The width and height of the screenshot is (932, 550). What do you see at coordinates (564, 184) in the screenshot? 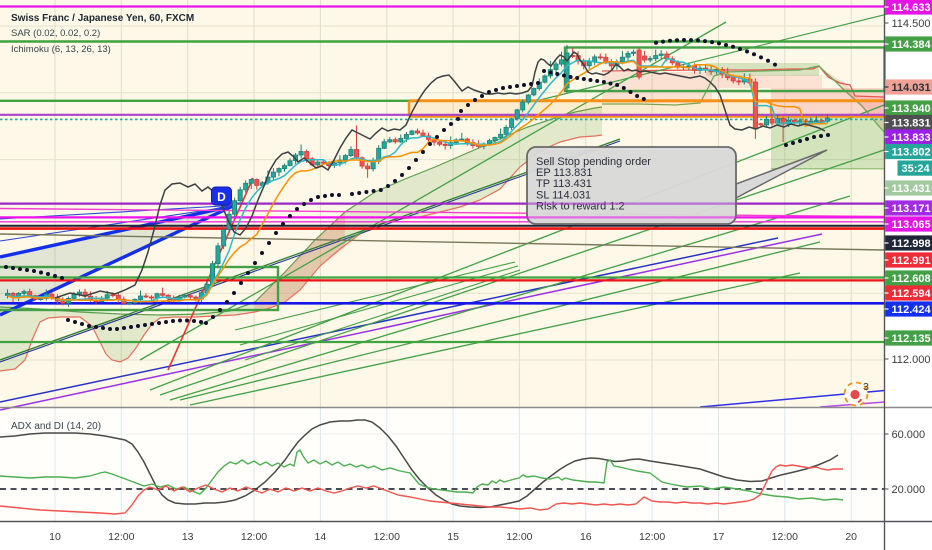
I see `svg-text: TP 113.431` at bounding box center [564, 184].